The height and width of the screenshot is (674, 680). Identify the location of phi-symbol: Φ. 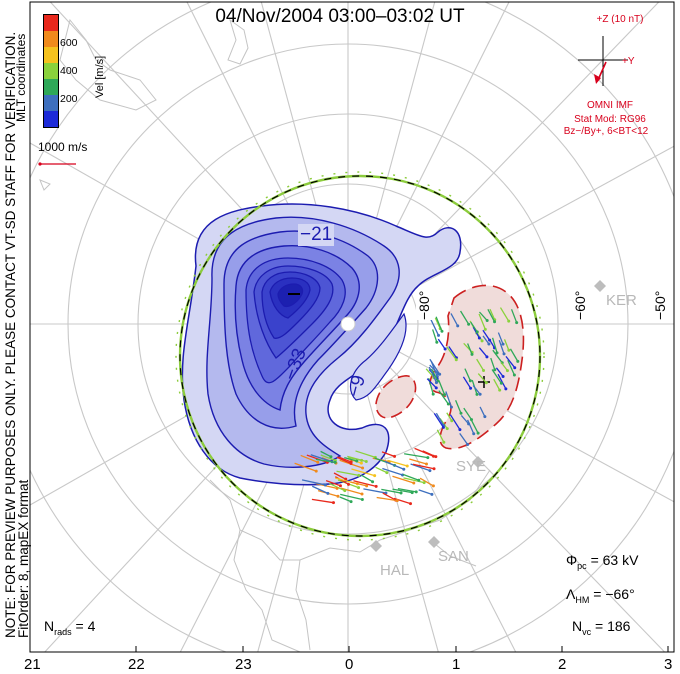
(572, 560).